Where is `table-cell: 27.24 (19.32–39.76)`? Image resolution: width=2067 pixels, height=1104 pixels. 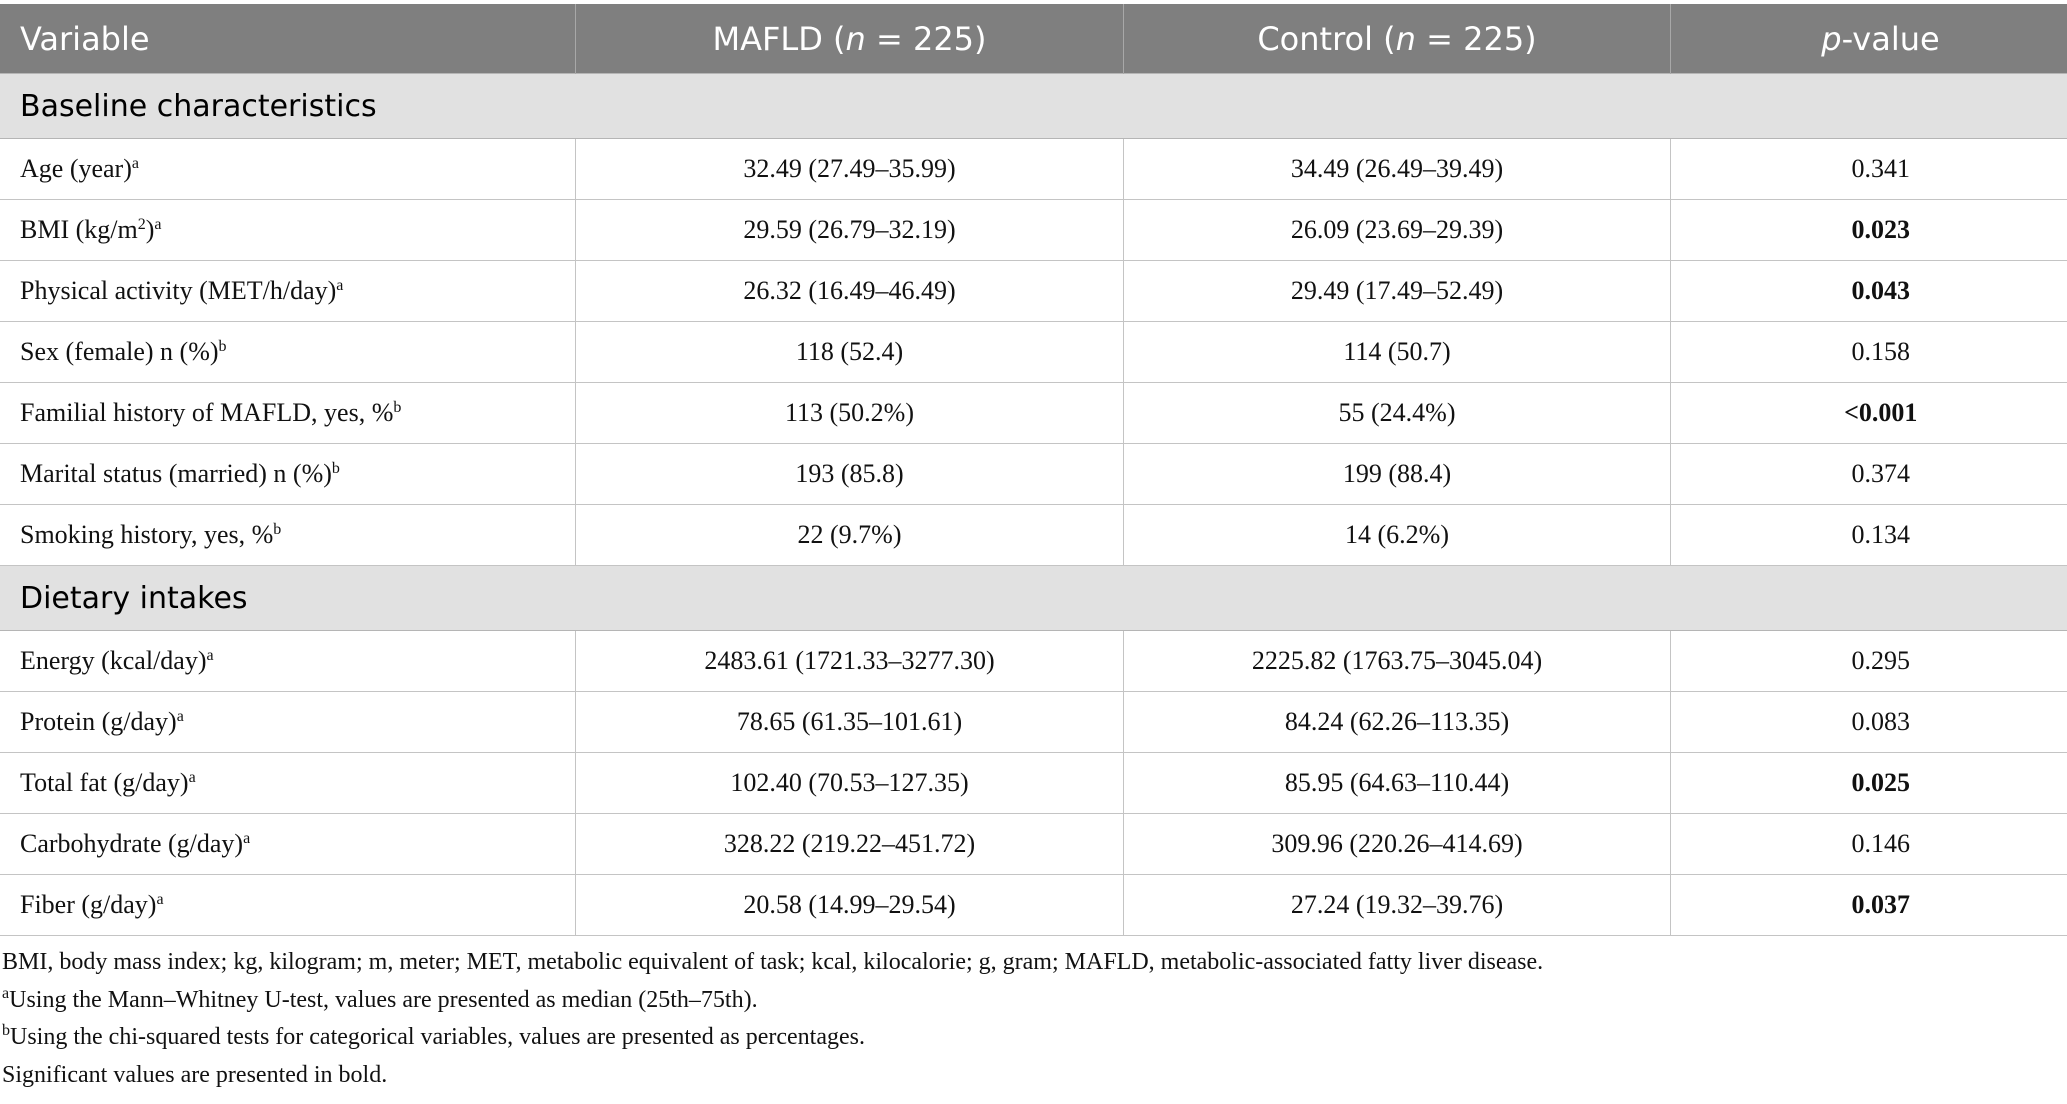 table-cell: 27.24 (19.32–39.76) is located at coordinates (1397, 905).